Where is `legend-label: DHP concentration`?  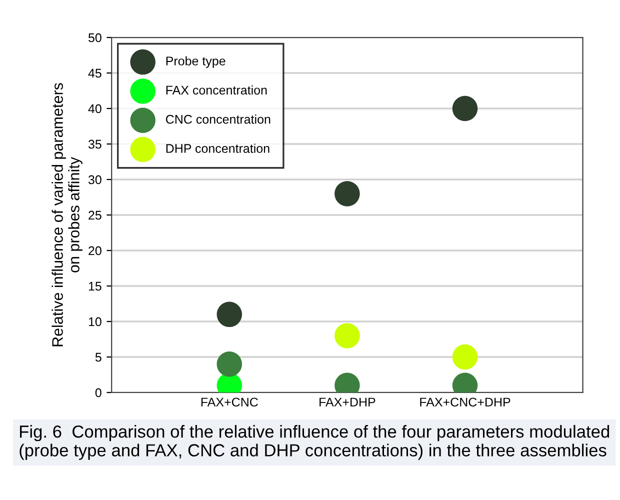 legend-label: DHP concentration is located at coordinates (218, 148).